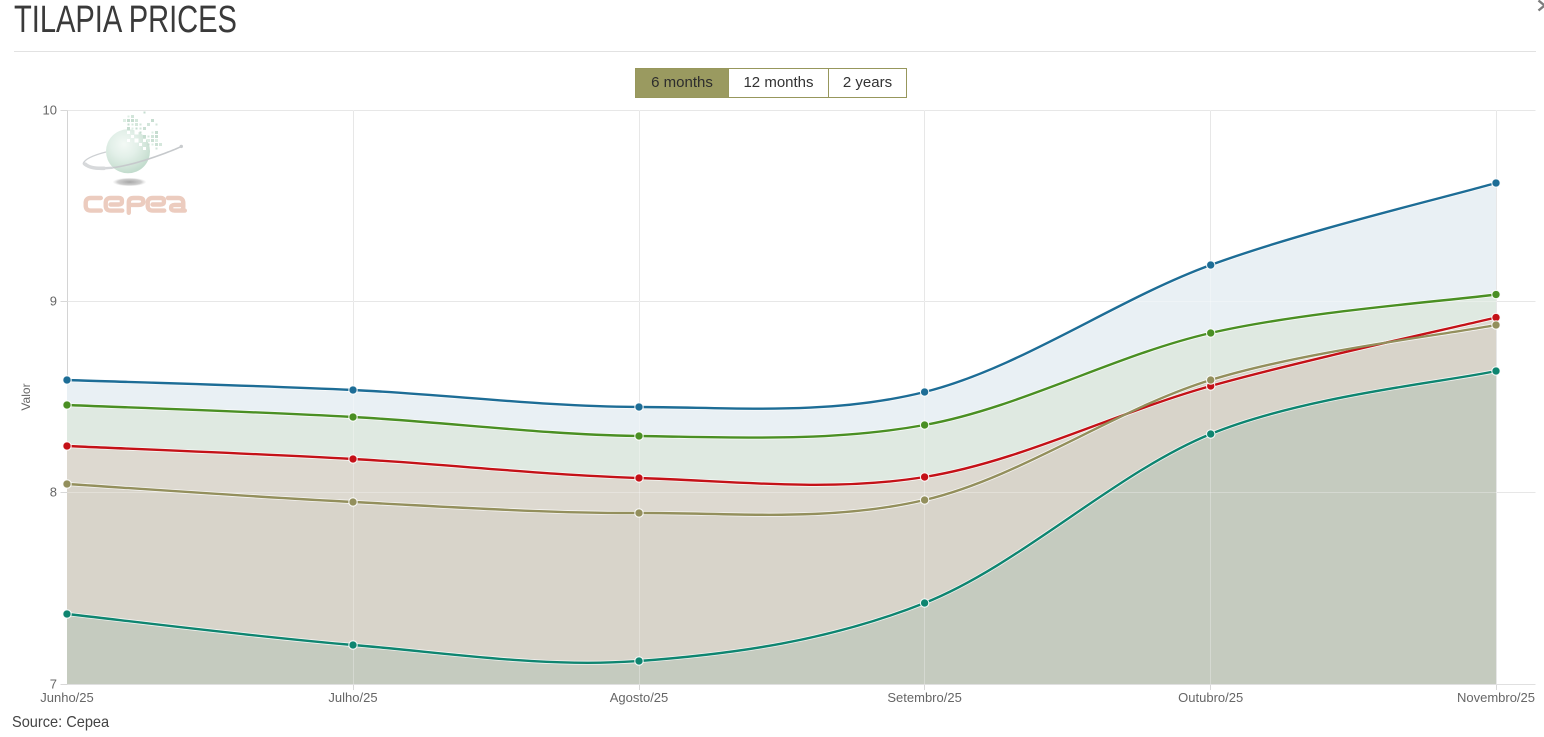  What do you see at coordinates (53, 684) in the screenshot?
I see `svg-text: 7` at bounding box center [53, 684].